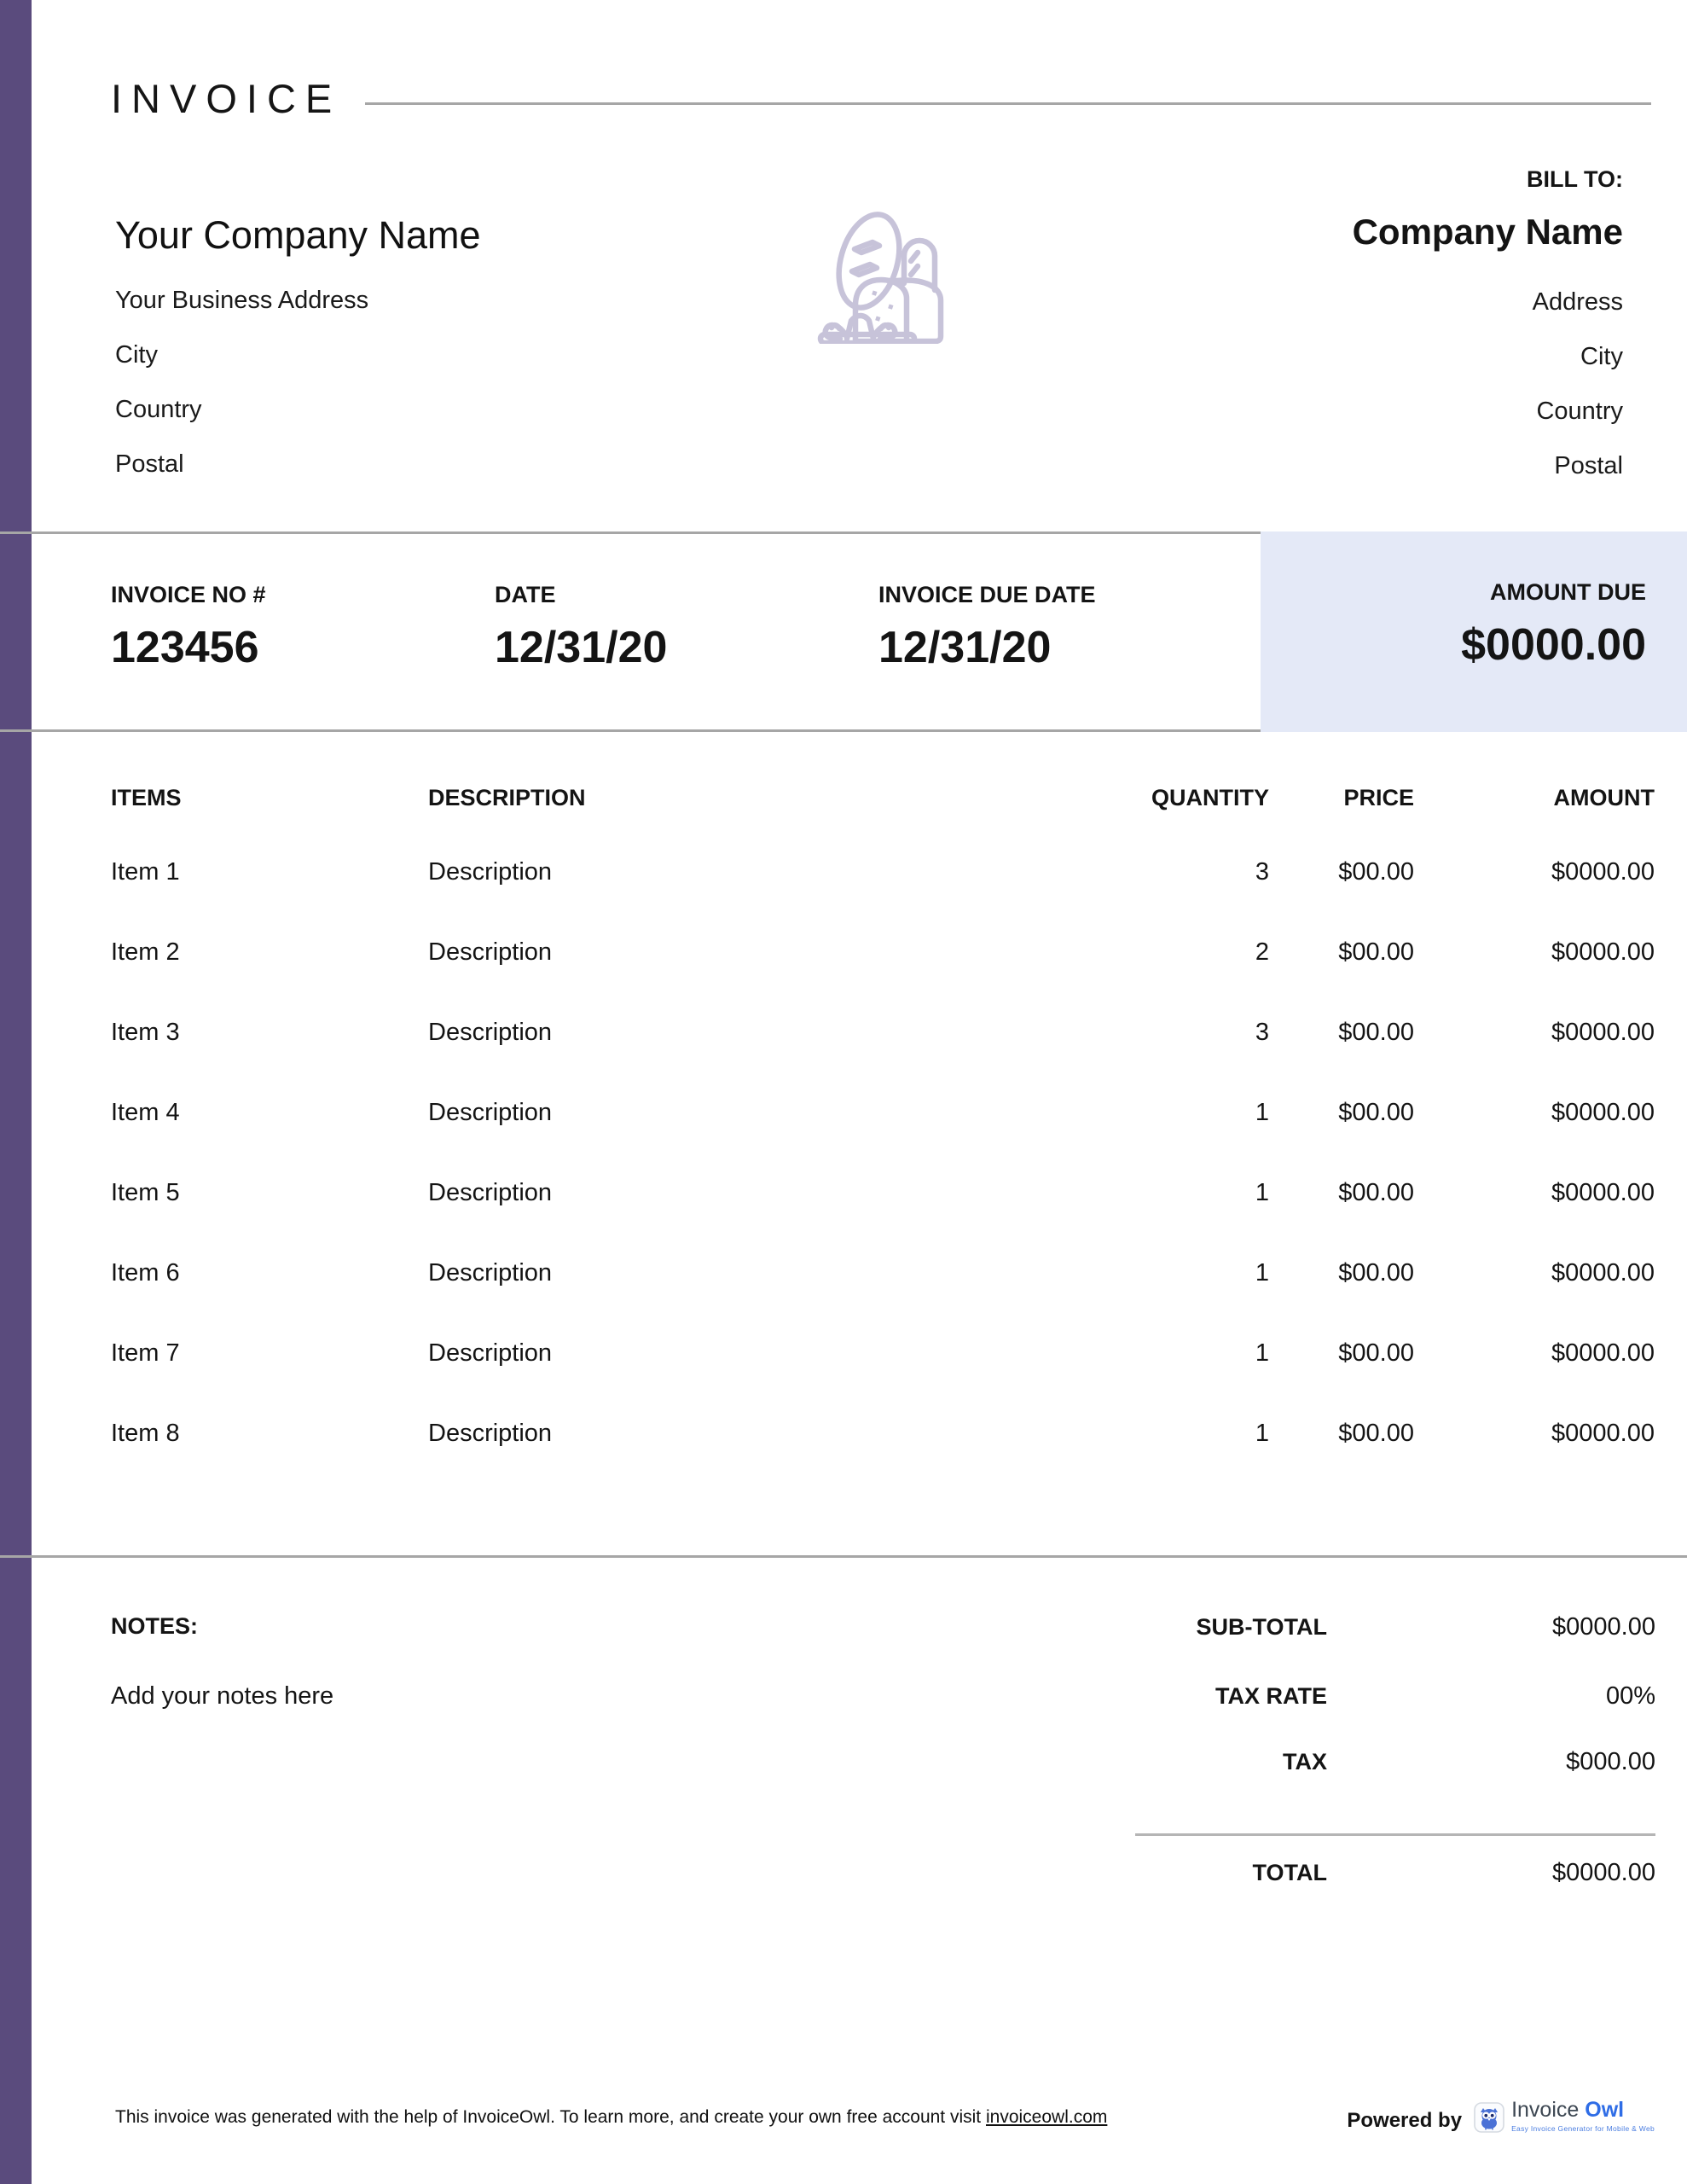 Image resolution: width=1687 pixels, height=2184 pixels. I want to click on title-rule, so click(1008, 104).